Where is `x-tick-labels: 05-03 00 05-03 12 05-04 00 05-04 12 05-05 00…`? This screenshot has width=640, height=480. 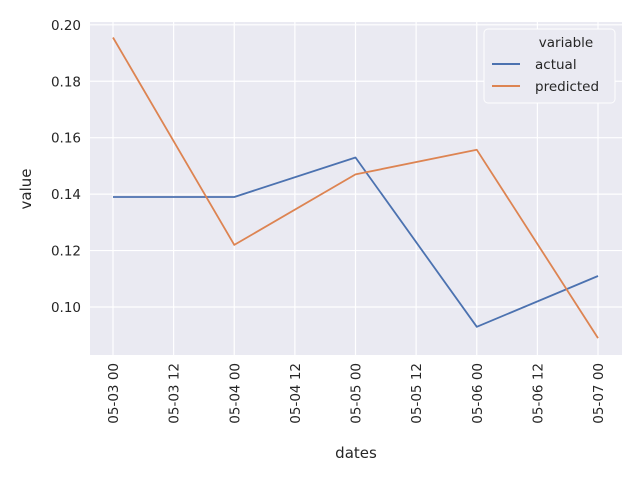 x-tick-labels: 05-03 00 05-03 12 05-04 00 05-04 12 05-05 00… is located at coordinates (356, 393).